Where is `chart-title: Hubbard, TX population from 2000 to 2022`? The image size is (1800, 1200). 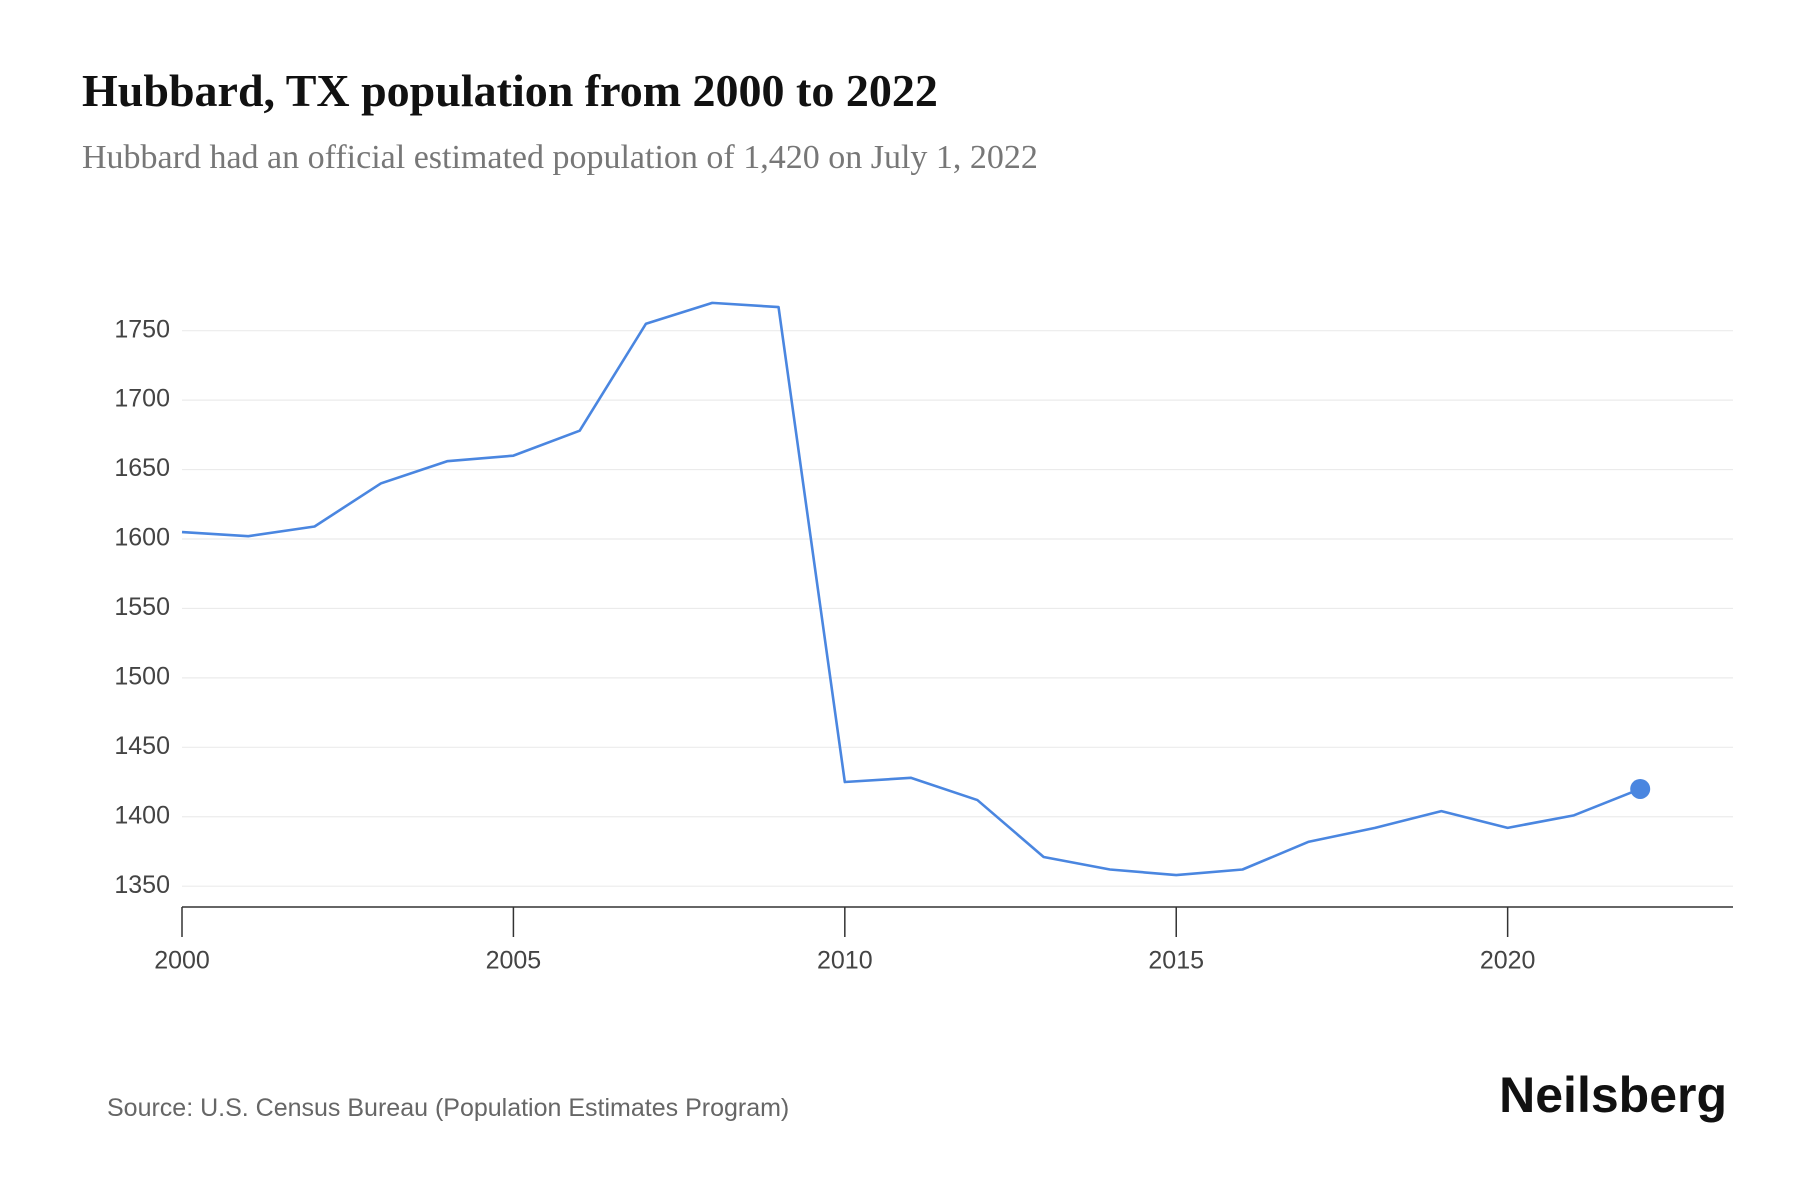
chart-title: Hubbard, TX population from 2000 to 2022 is located at coordinates (510, 90).